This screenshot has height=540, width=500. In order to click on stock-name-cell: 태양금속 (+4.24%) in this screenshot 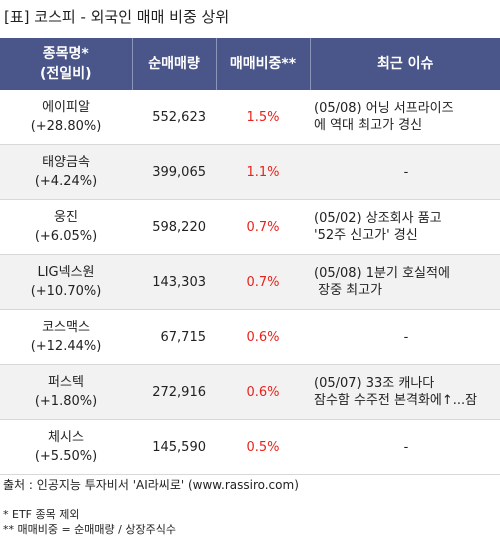, I will do `click(66, 172)`.